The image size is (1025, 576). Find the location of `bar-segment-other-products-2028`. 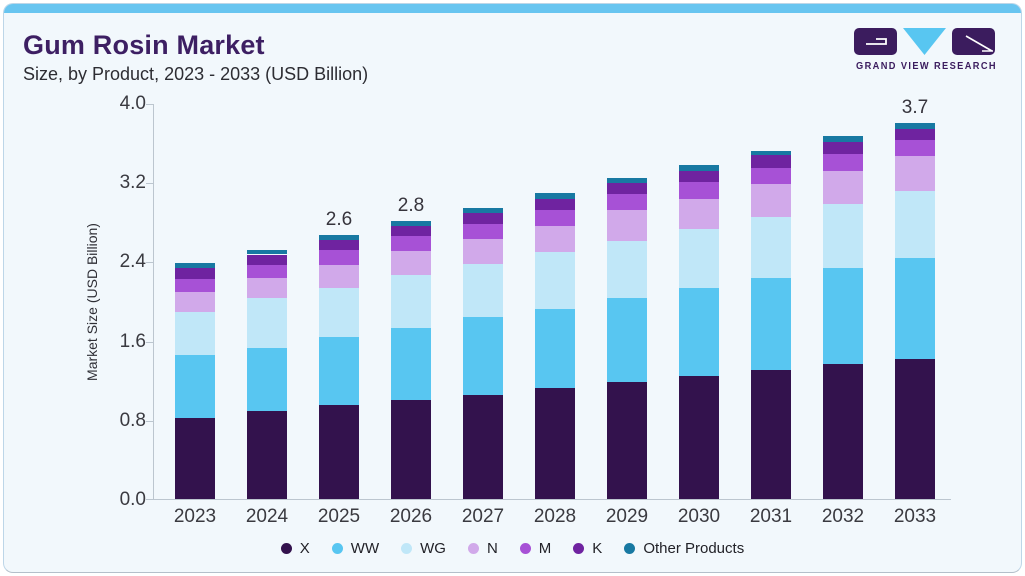

bar-segment-other-products-2028 is located at coordinates (555, 196).